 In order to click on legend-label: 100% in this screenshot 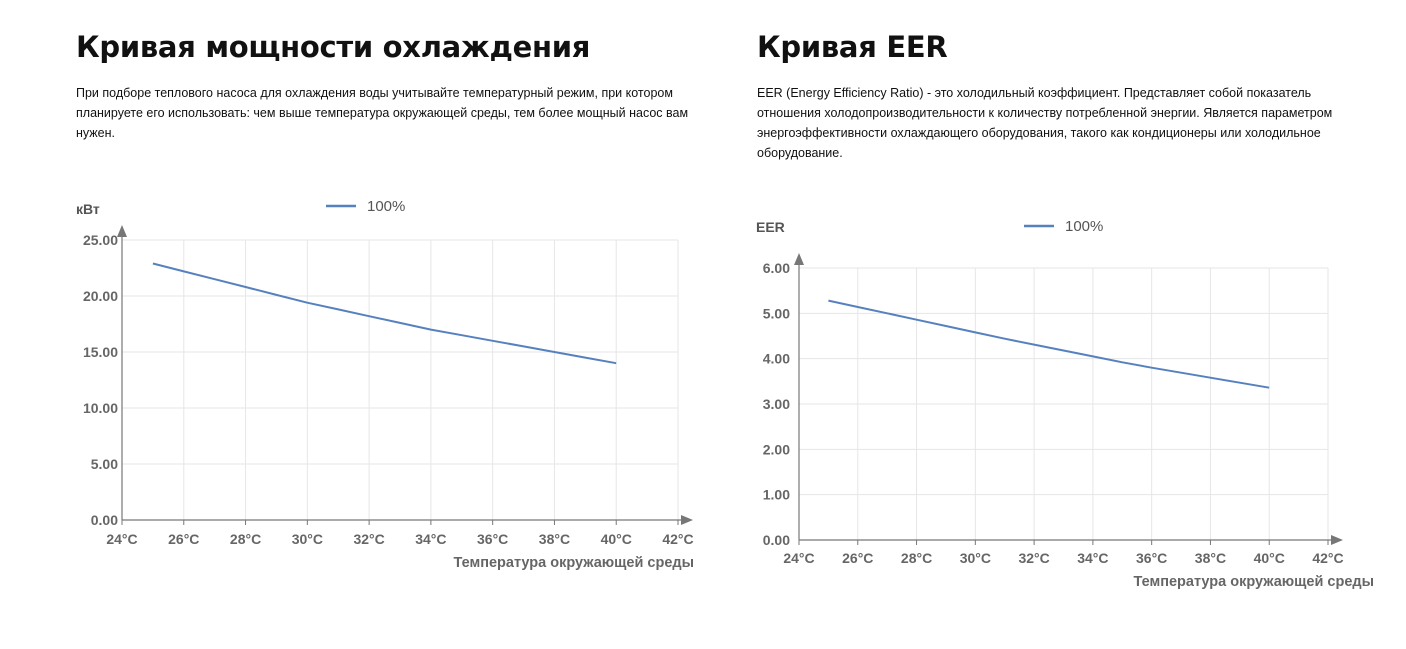, I will do `click(386, 206)`.